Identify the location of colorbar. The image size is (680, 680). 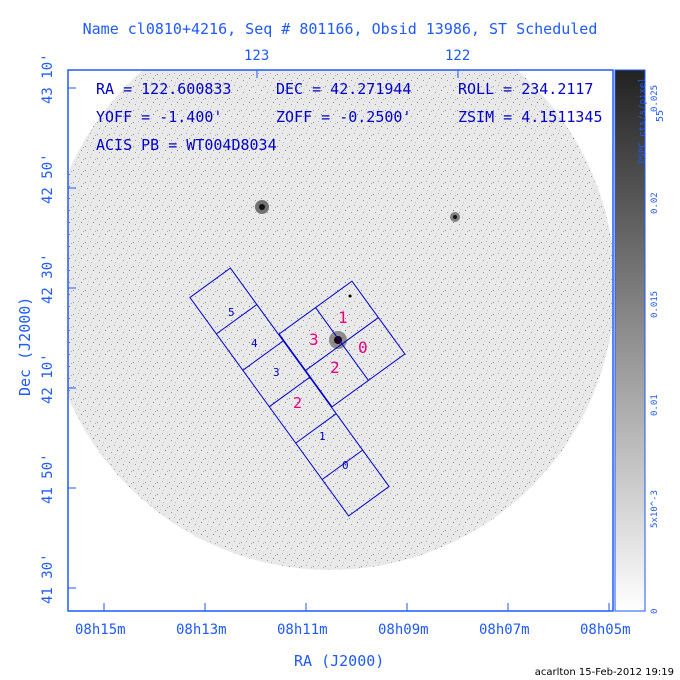
(630, 340).